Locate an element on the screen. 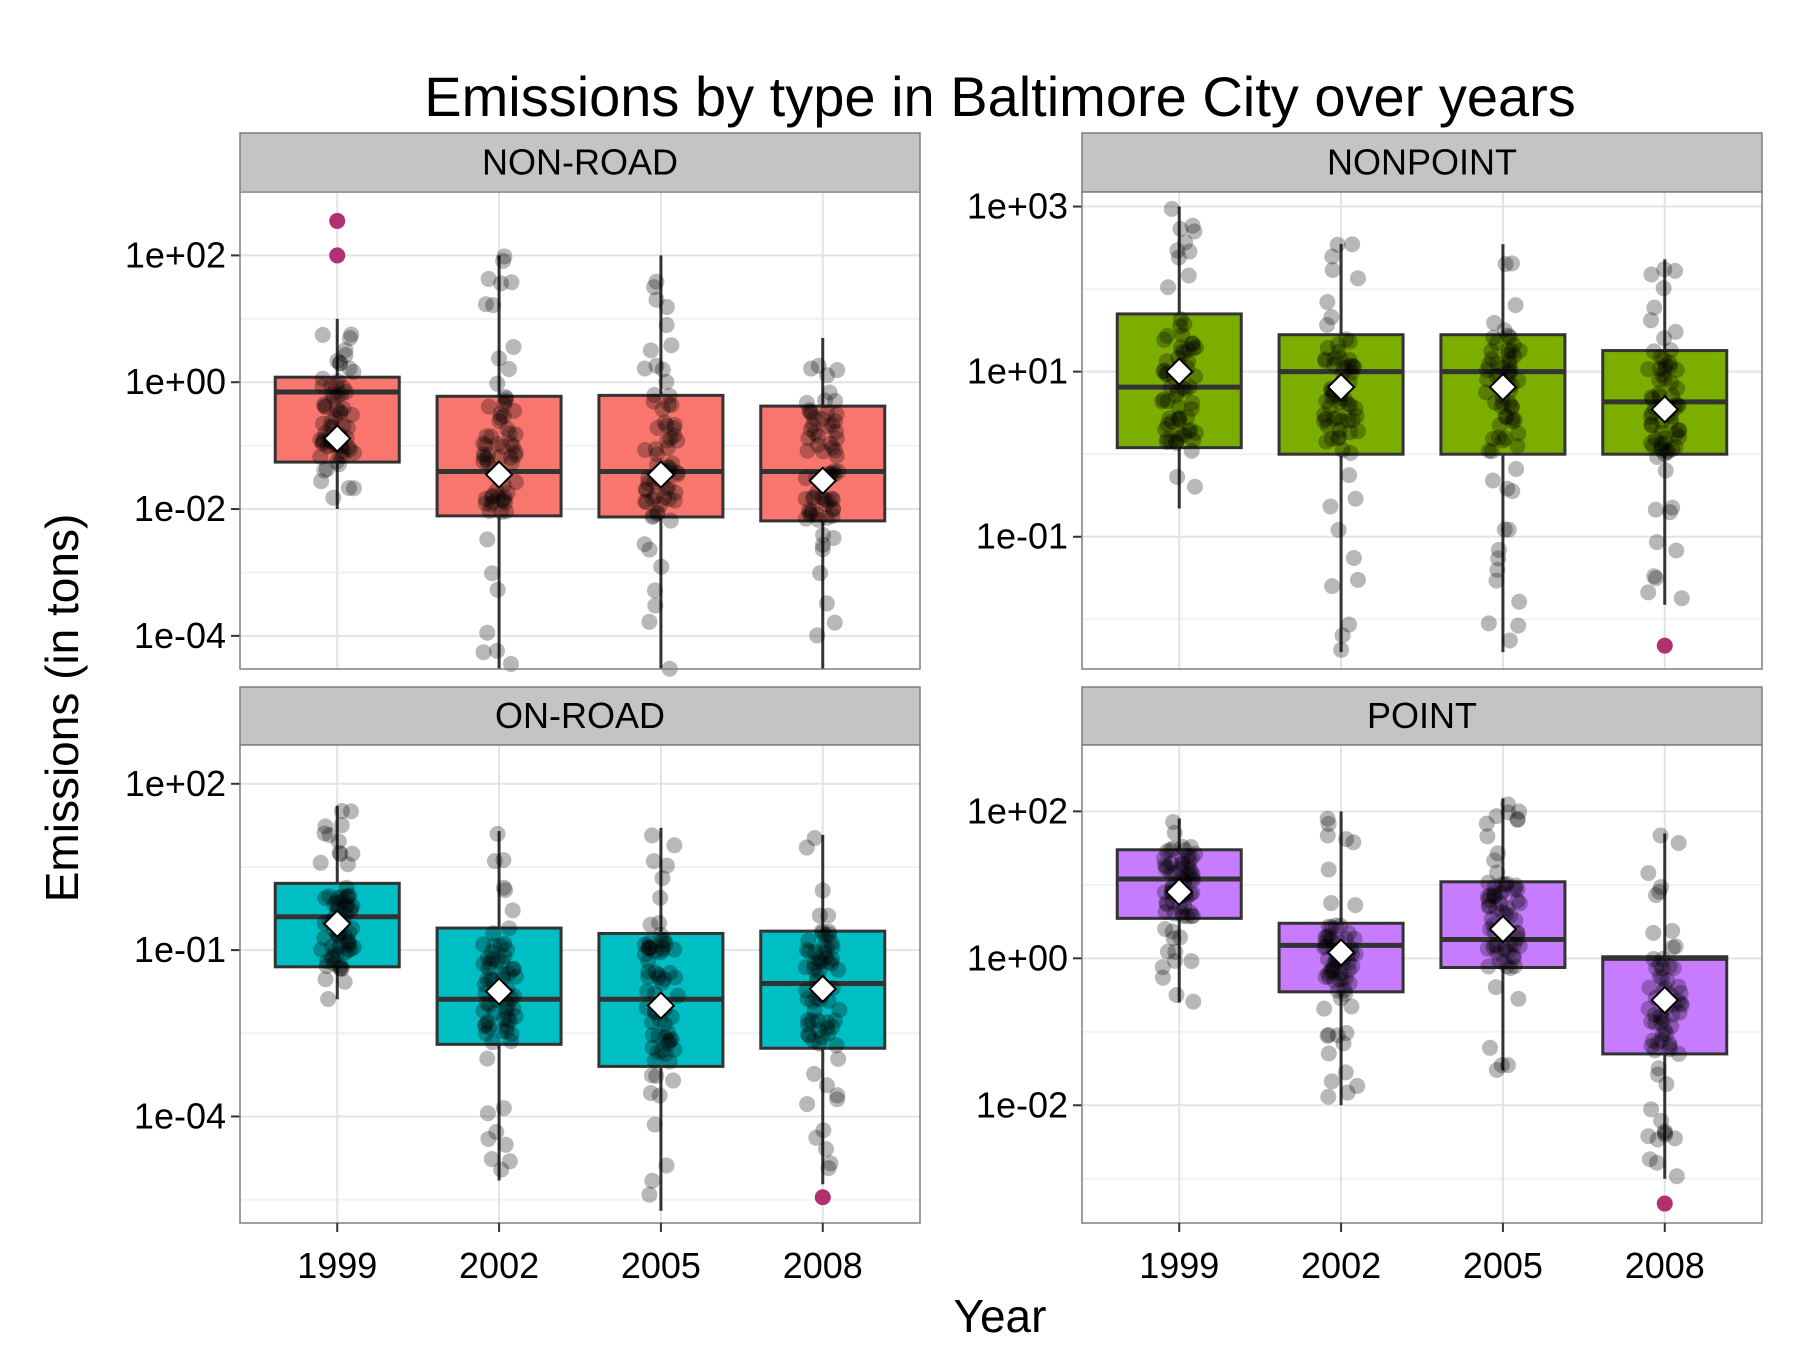  box-body is located at coordinates (499, 456).